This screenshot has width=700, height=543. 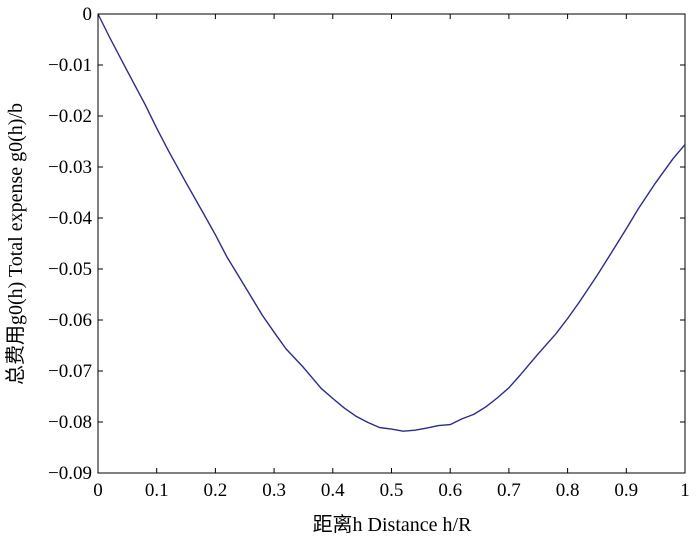 I want to click on y-tick-label: −0.08, so click(x=70, y=422).